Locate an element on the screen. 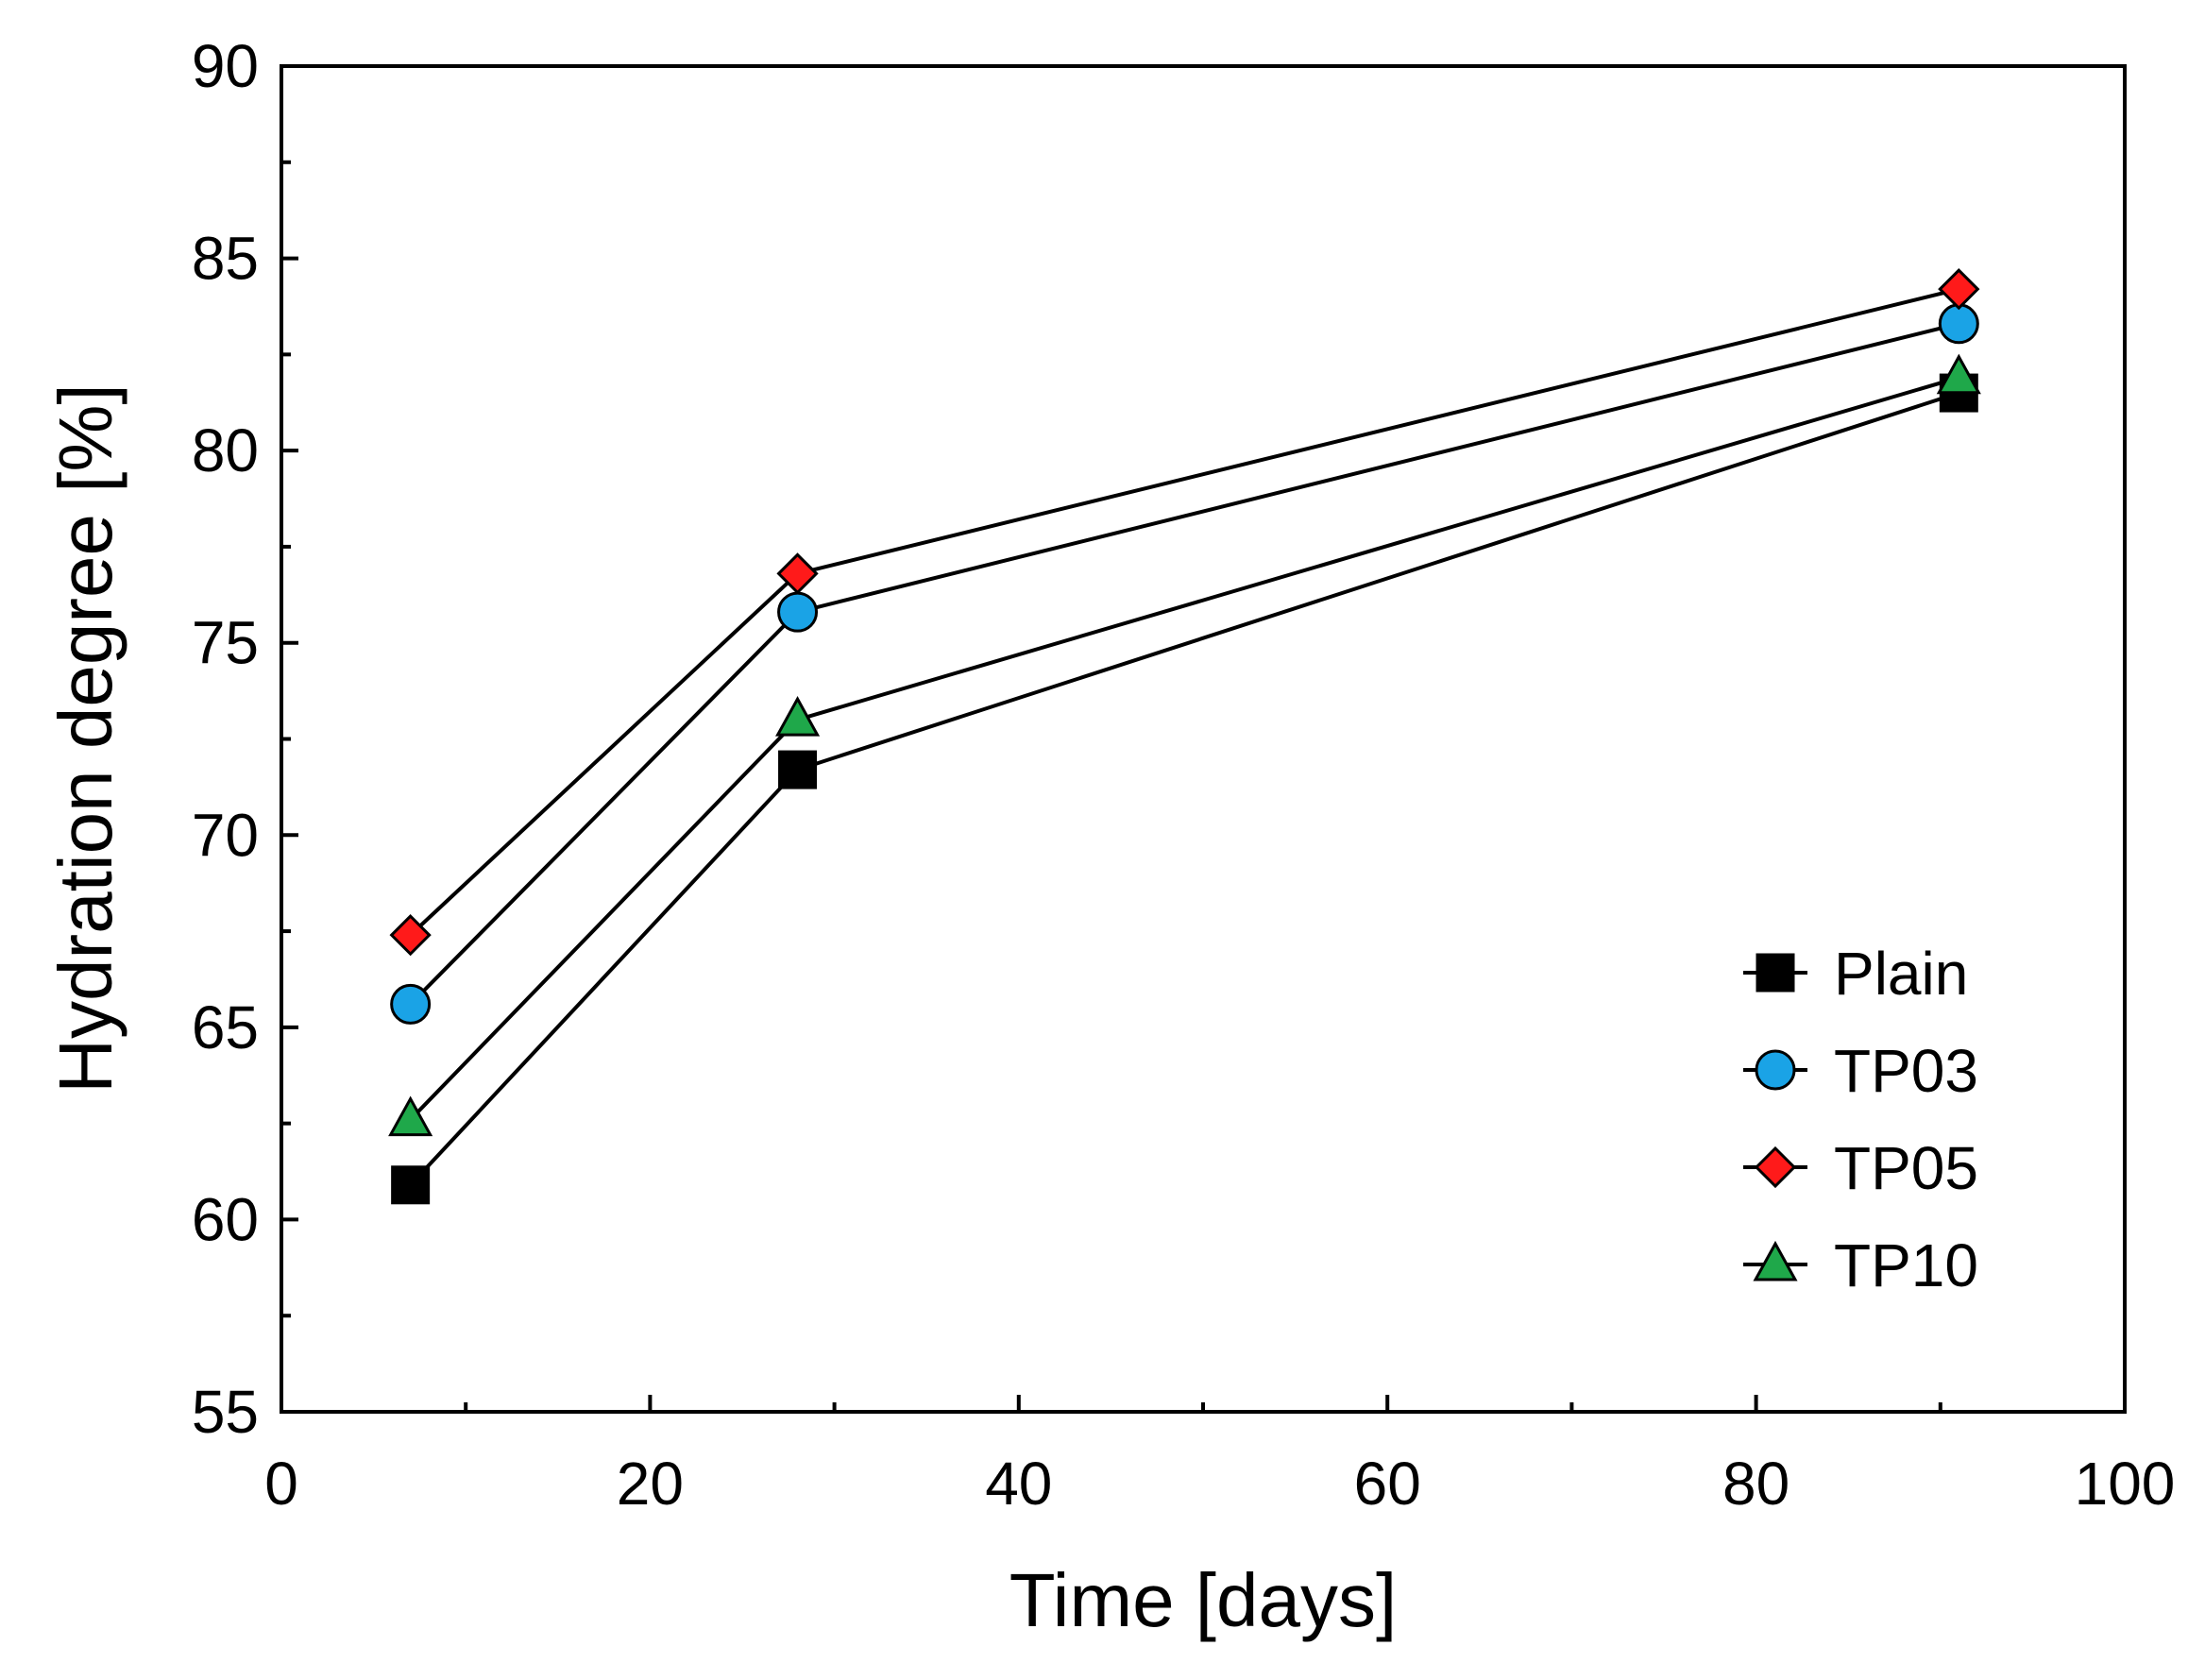 This screenshot has height=1680, width=2205. x-tick-label: 100 is located at coordinates (2125, 1484).